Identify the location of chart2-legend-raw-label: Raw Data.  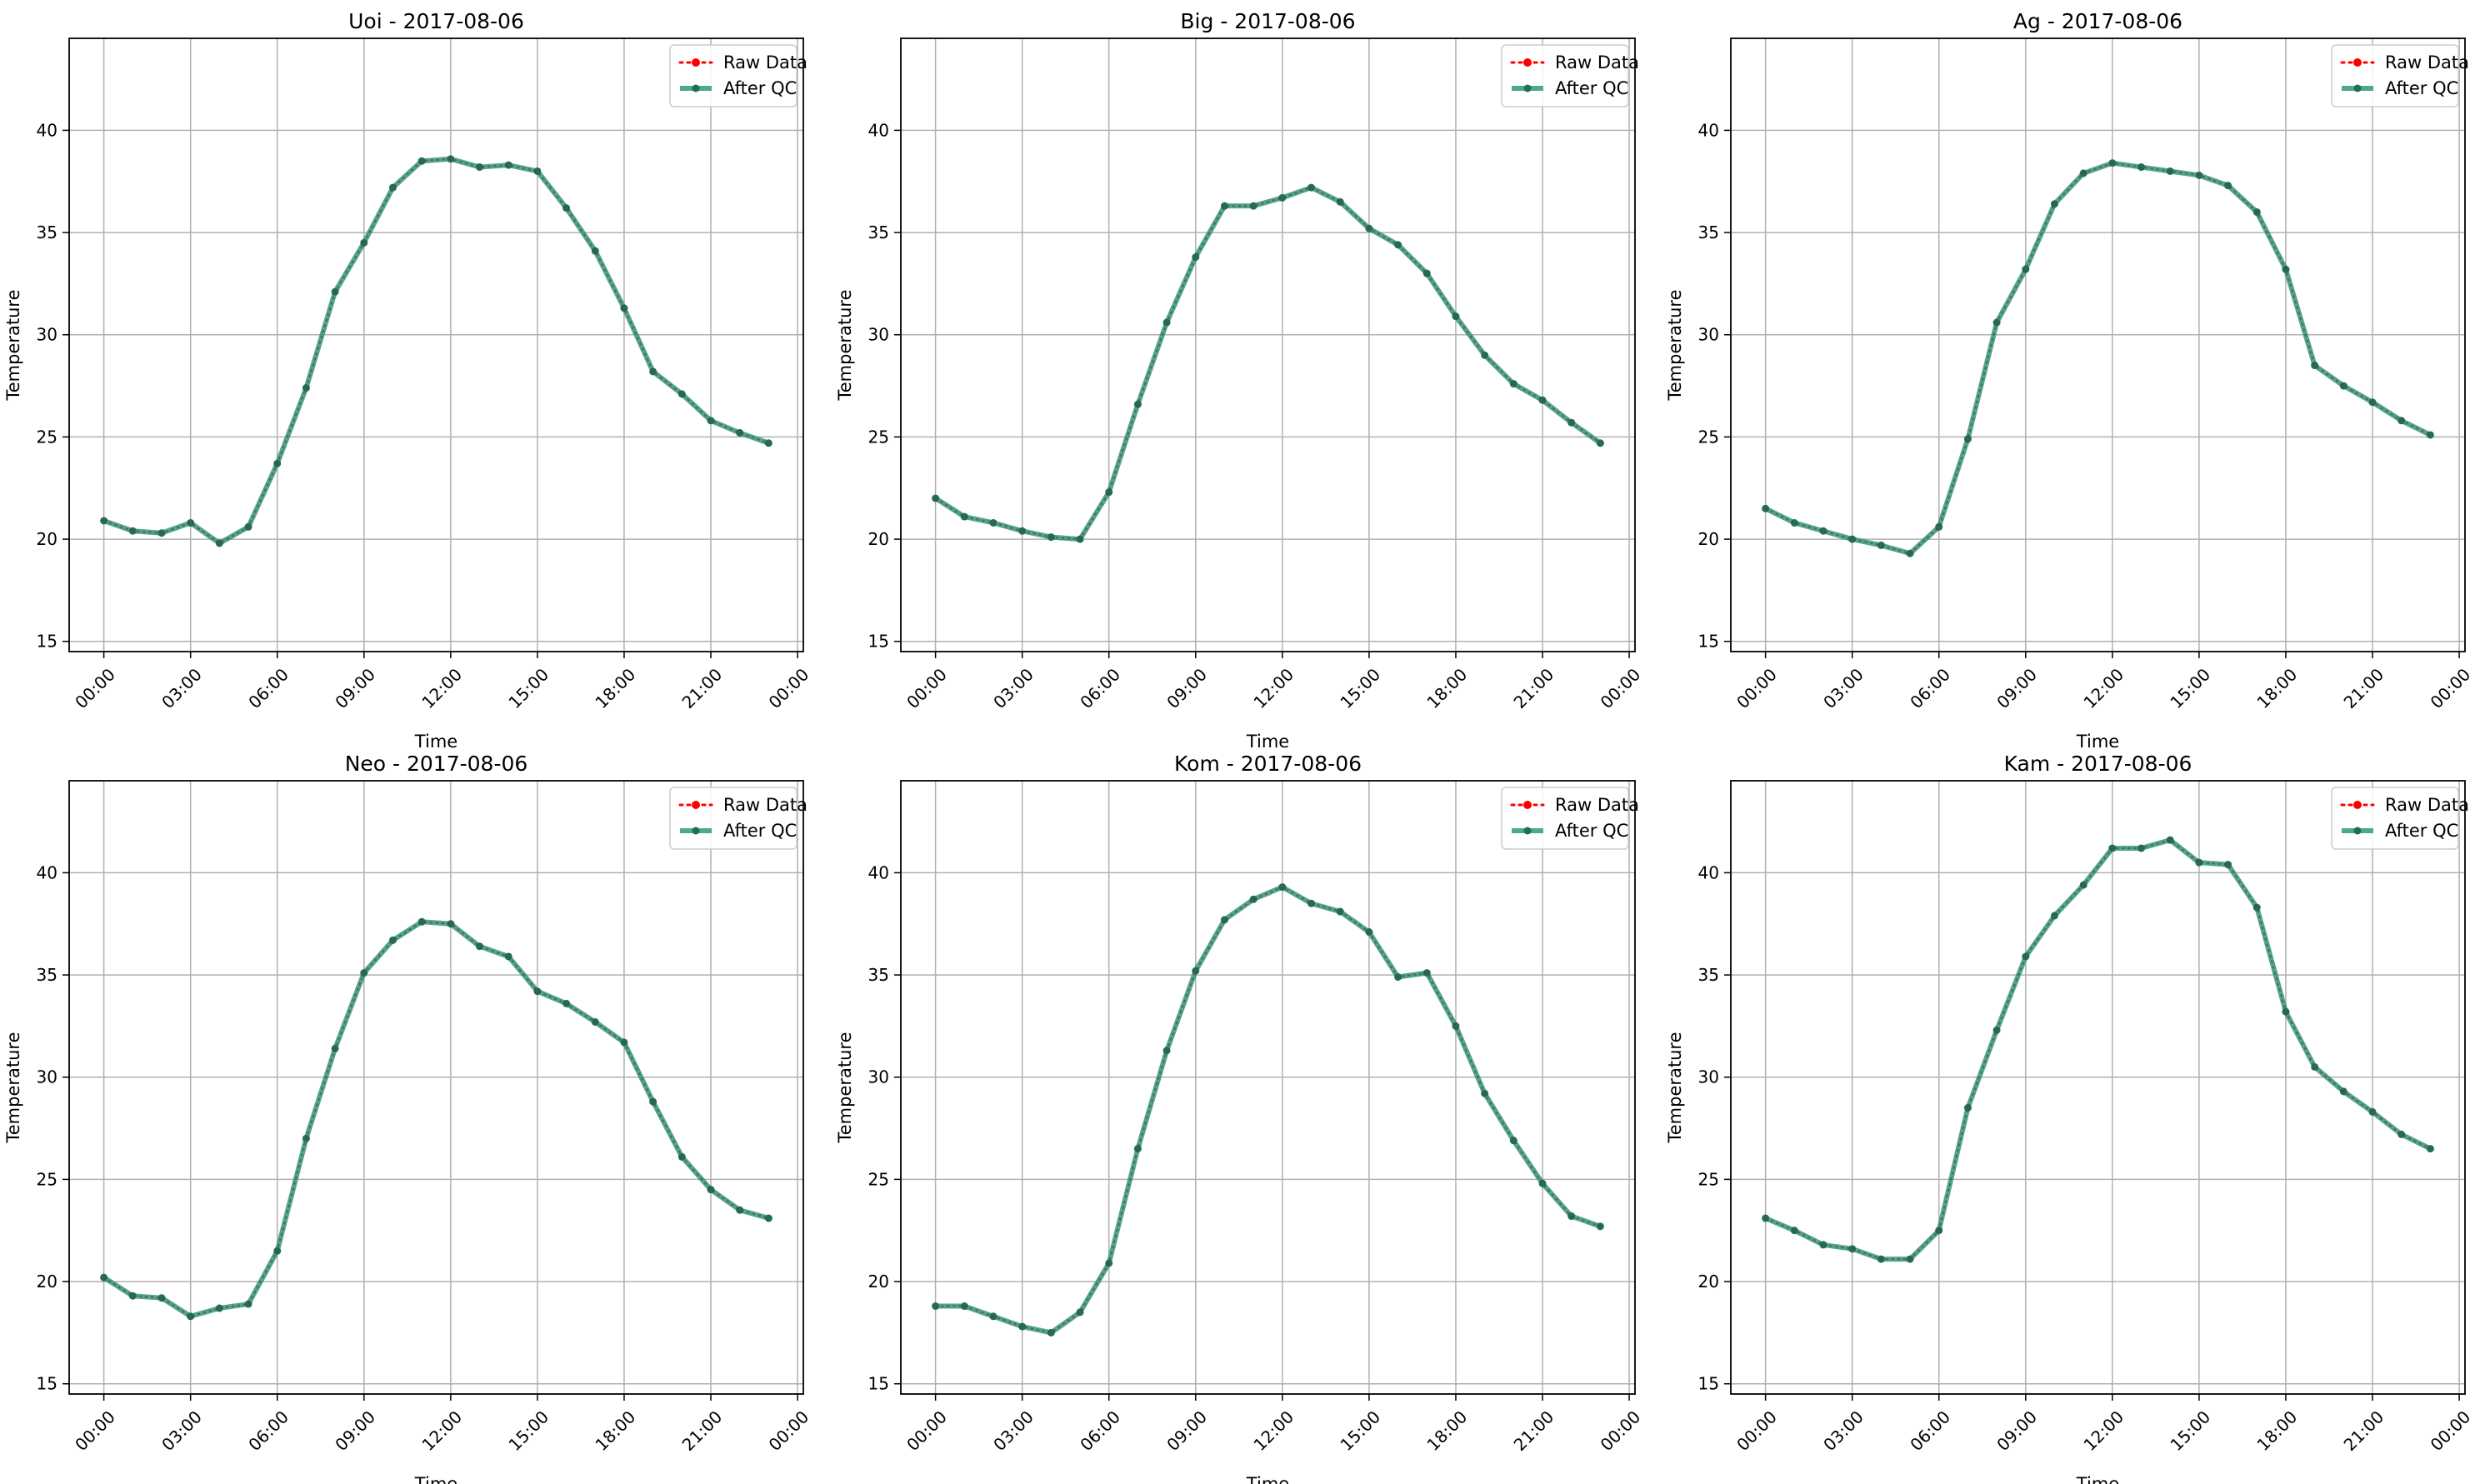
(2427, 62).